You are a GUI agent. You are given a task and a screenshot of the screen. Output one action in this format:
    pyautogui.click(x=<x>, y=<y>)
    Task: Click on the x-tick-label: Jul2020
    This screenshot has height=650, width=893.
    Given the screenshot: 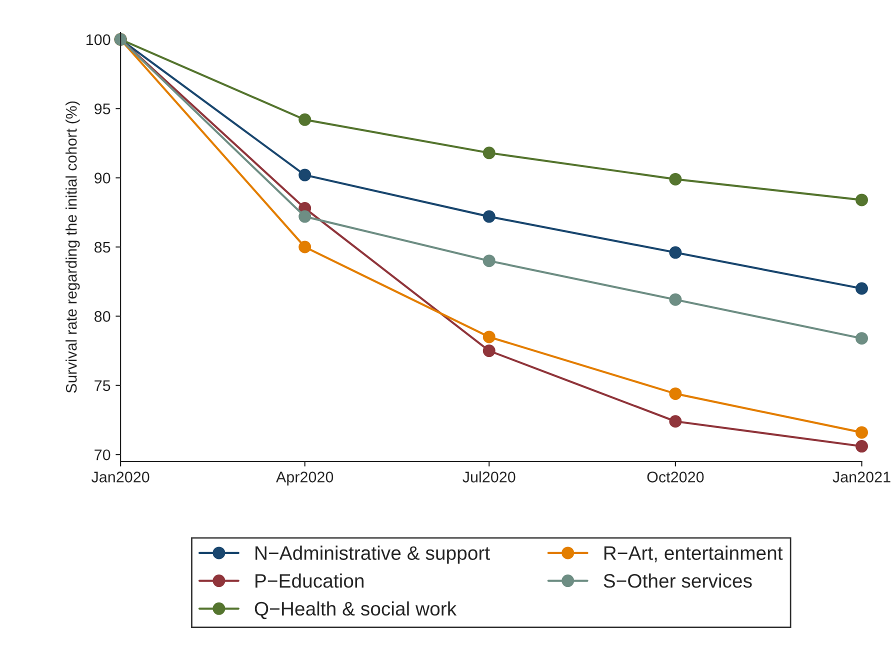 What is the action you would take?
    pyautogui.click(x=489, y=476)
    